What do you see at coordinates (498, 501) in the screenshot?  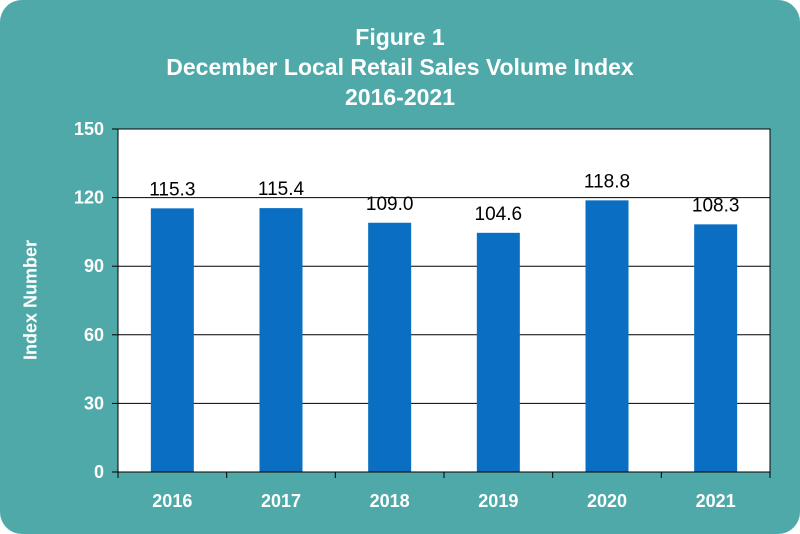 I see `x-tick-label-2019: 2019` at bounding box center [498, 501].